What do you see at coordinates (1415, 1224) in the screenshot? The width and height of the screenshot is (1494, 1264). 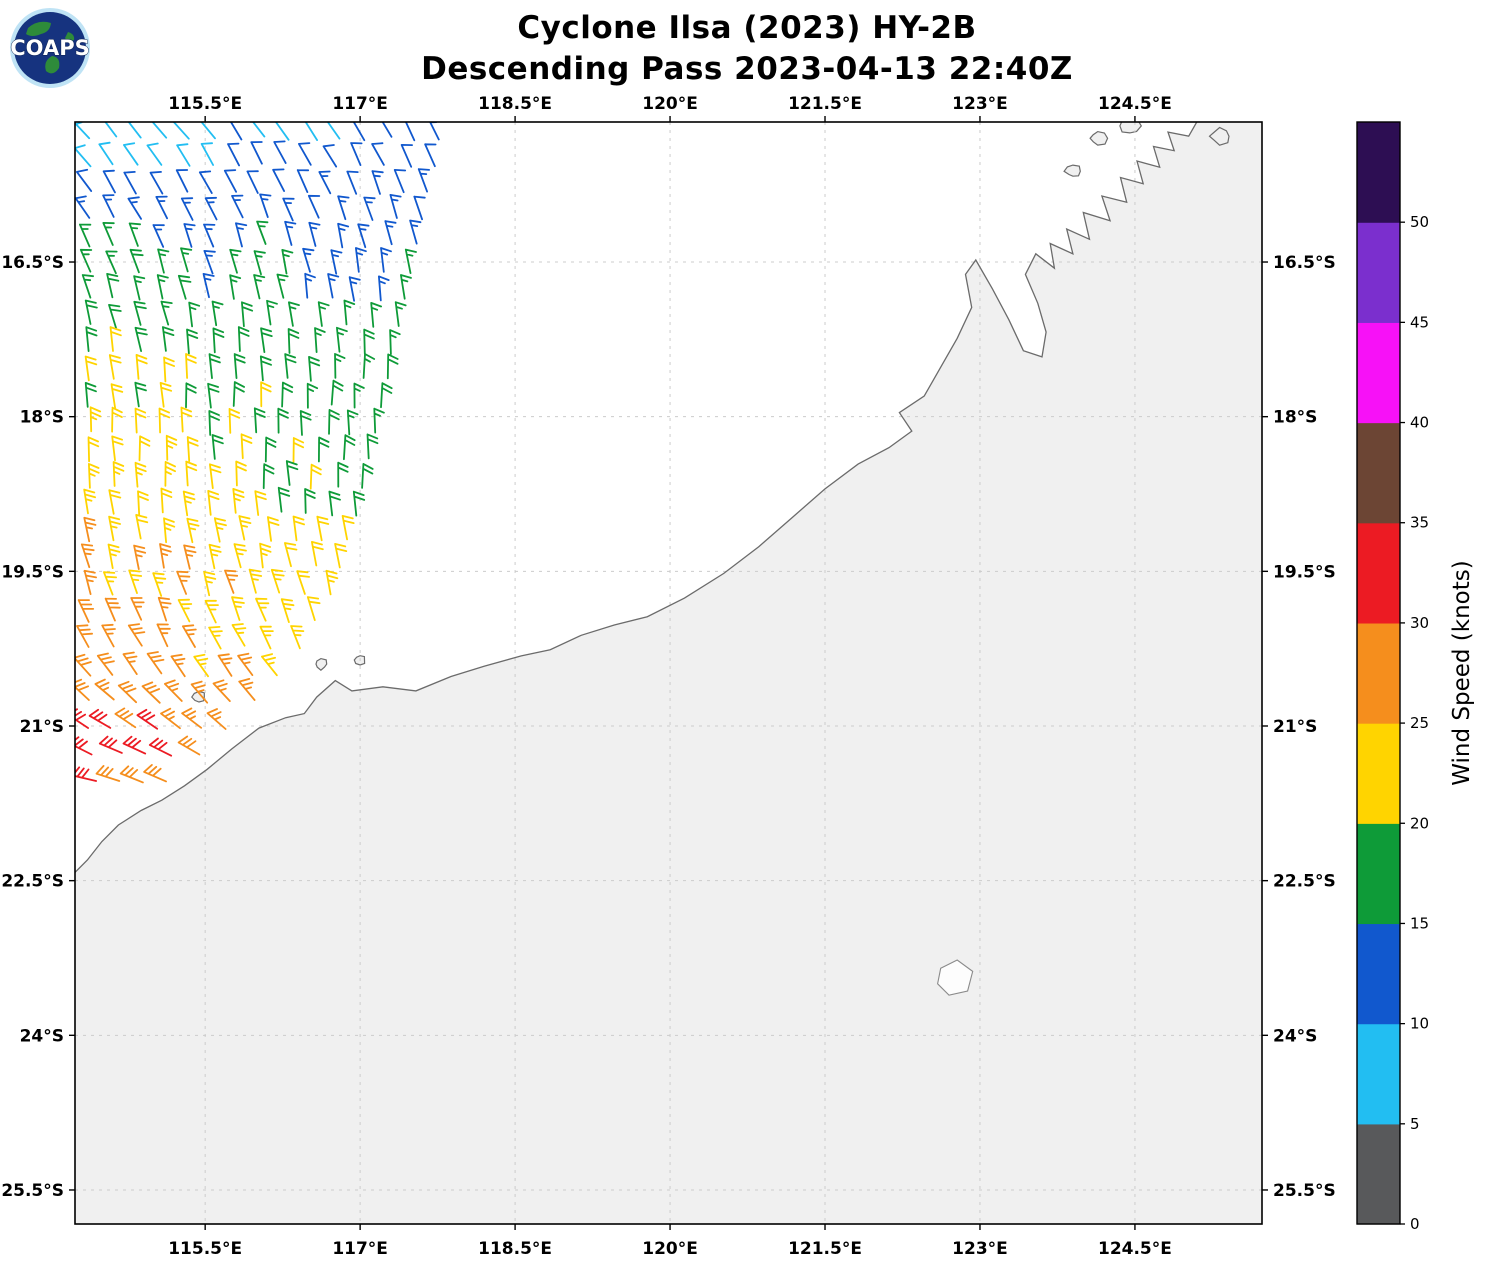 I see `colorbar-tick-label: 0` at bounding box center [1415, 1224].